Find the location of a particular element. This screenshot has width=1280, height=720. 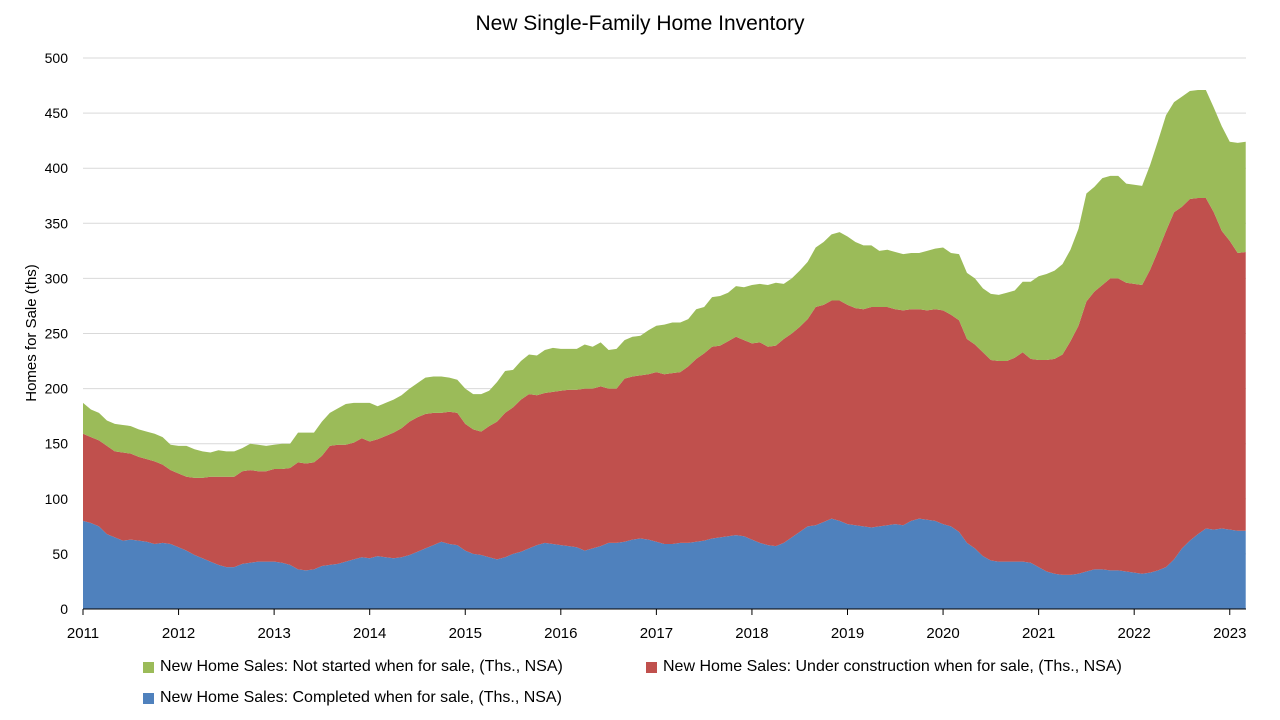

y-tick-label: 100 is located at coordinates (57, 499).